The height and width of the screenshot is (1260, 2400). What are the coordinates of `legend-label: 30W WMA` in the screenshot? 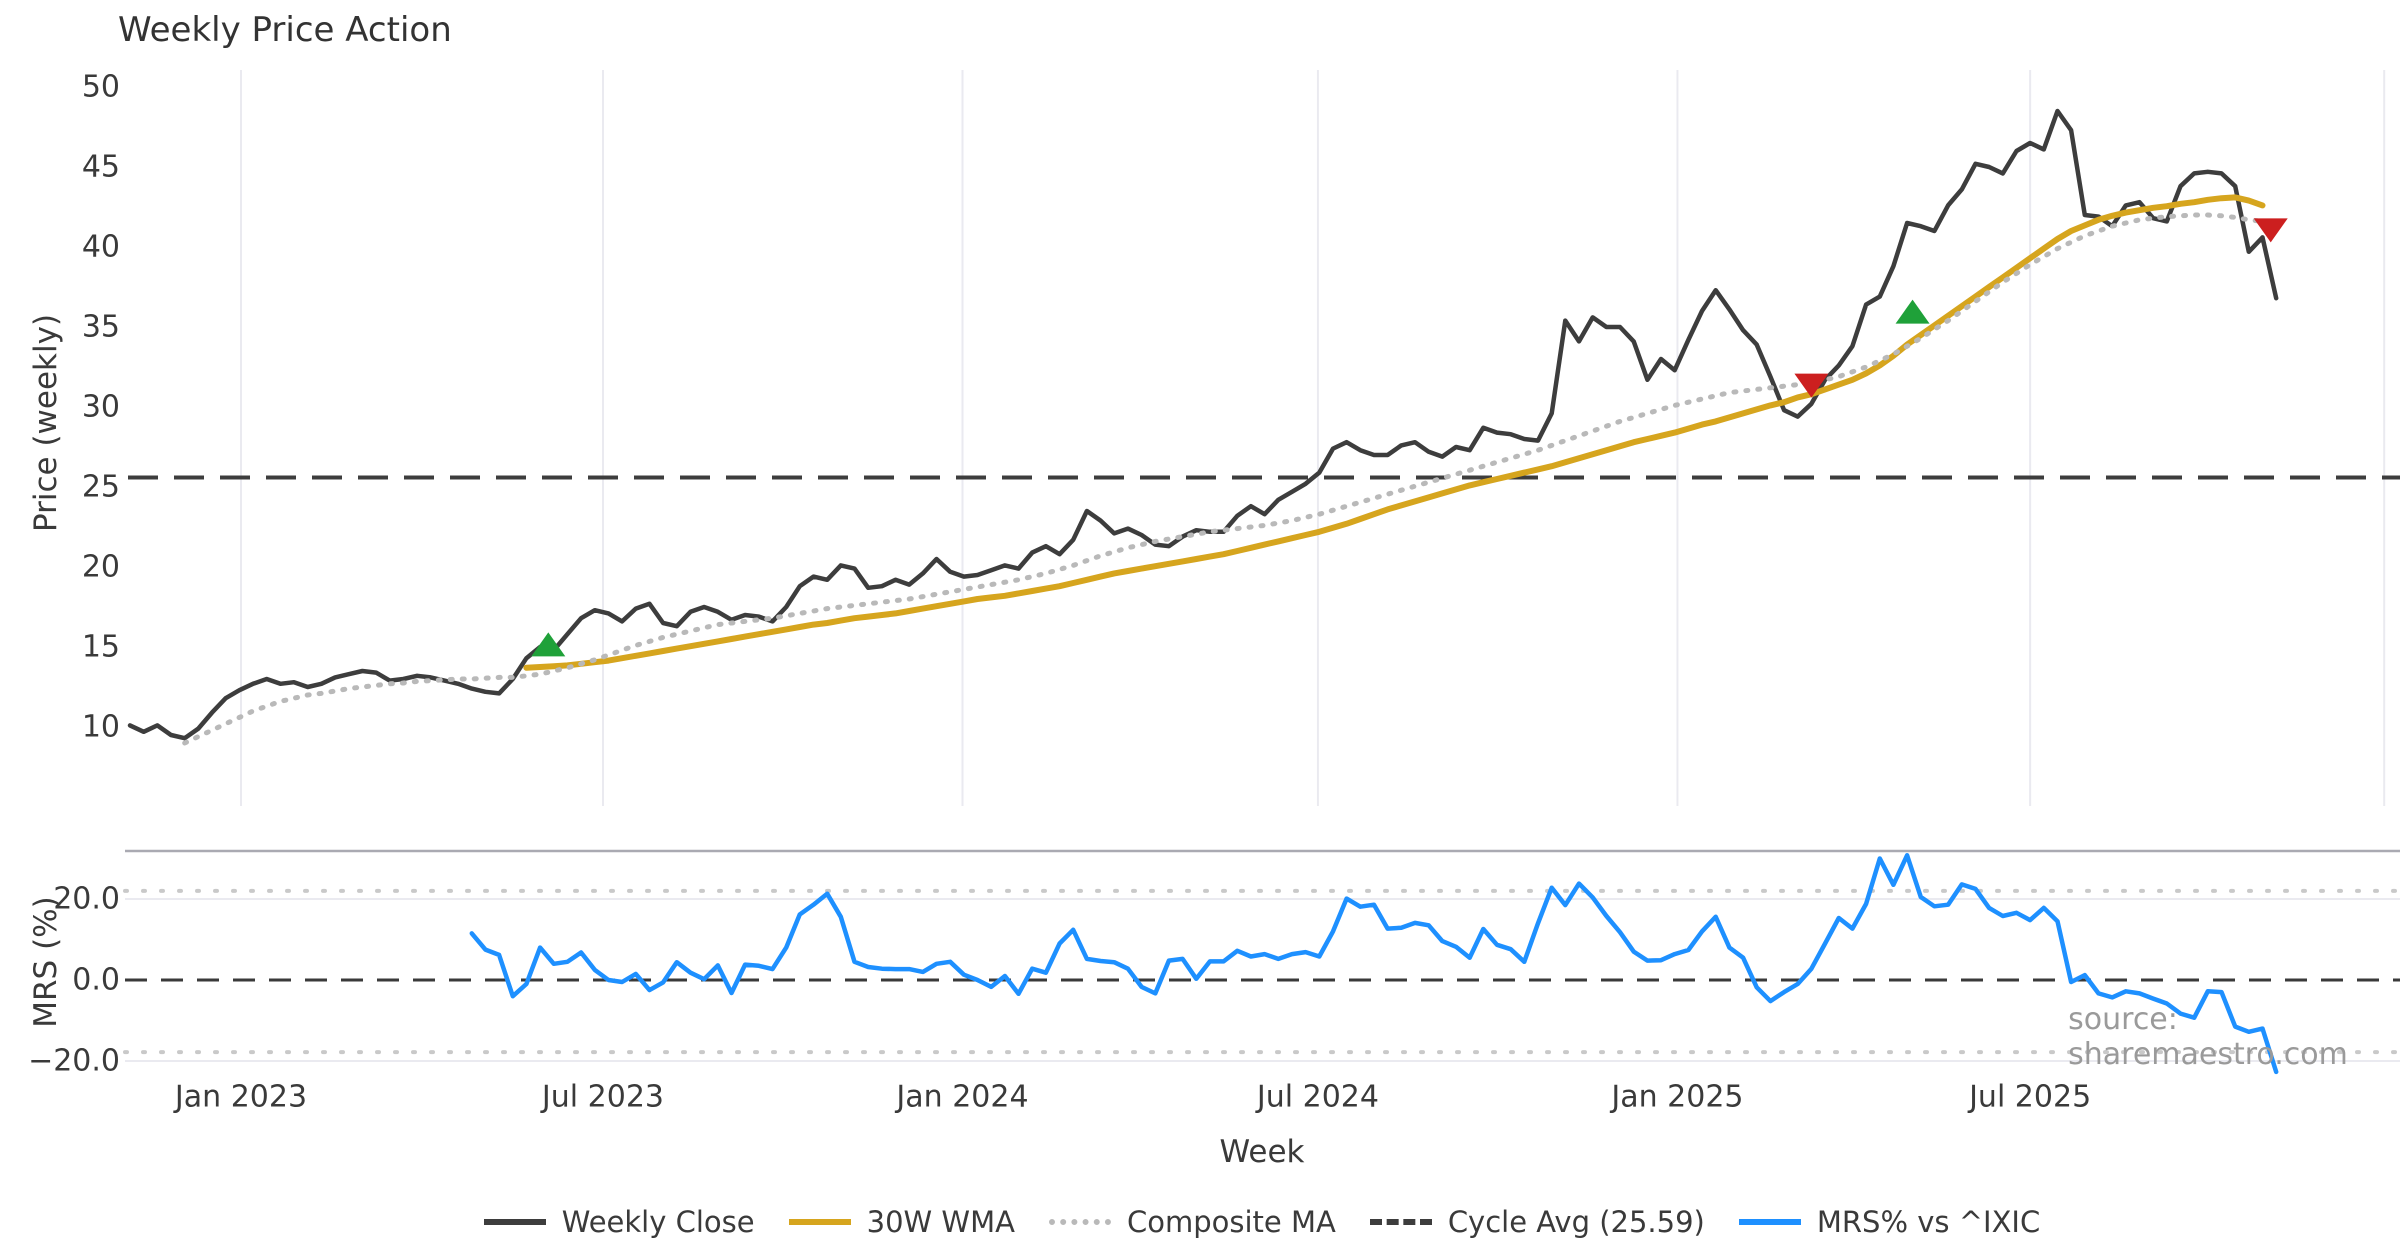 It's located at (940, 1222).